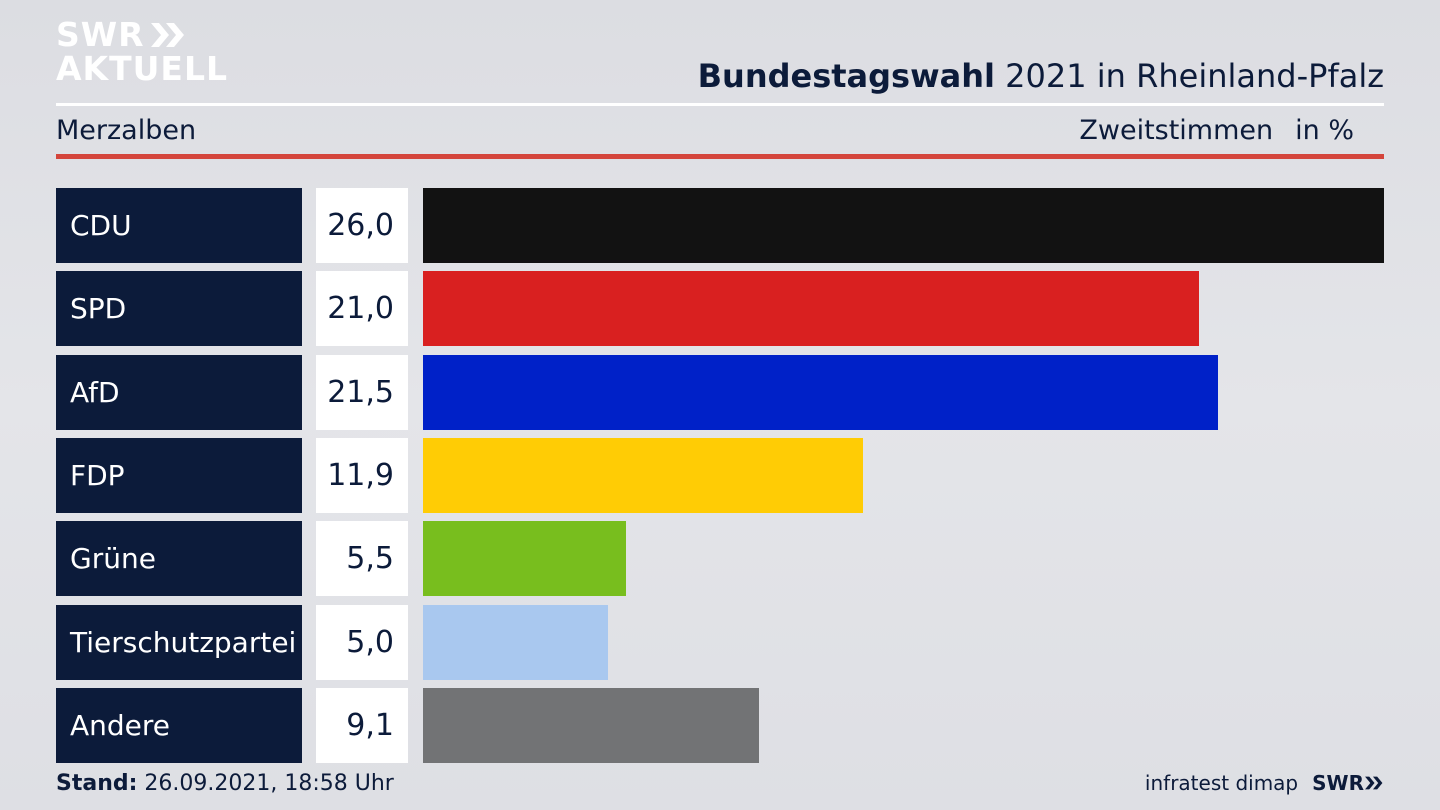 The height and width of the screenshot is (810, 1440). What do you see at coordinates (126, 130) in the screenshot?
I see `region-name: Merzalben` at bounding box center [126, 130].